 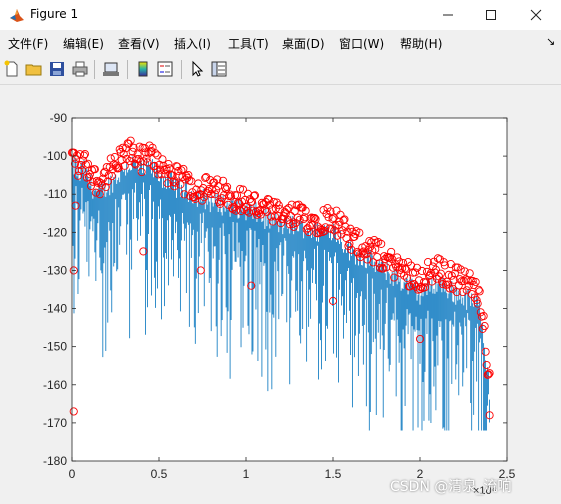 What do you see at coordinates (55, 232) in the screenshot?
I see `y-tick-label: -120` at bounding box center [55, 232].